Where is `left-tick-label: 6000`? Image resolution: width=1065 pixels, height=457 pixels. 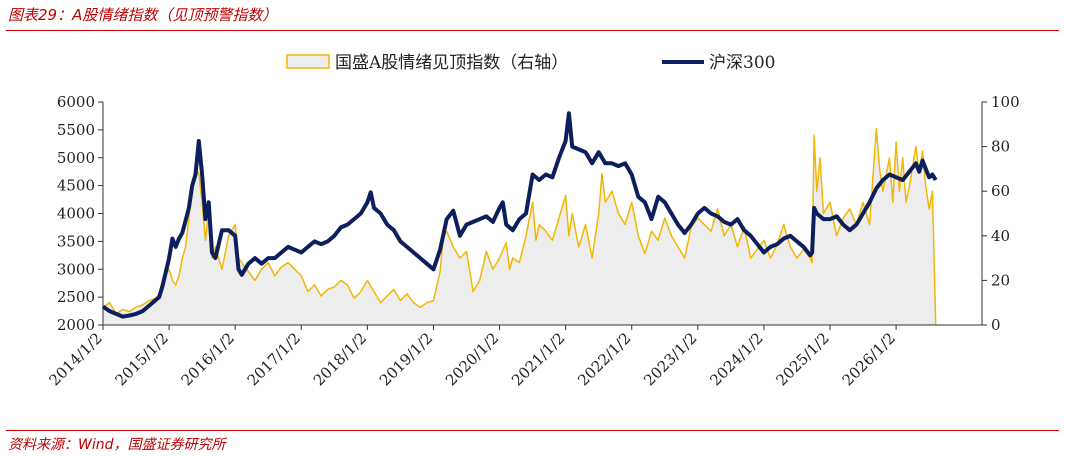 left-tick-label: 6000 is located at coordinates (76, 102).